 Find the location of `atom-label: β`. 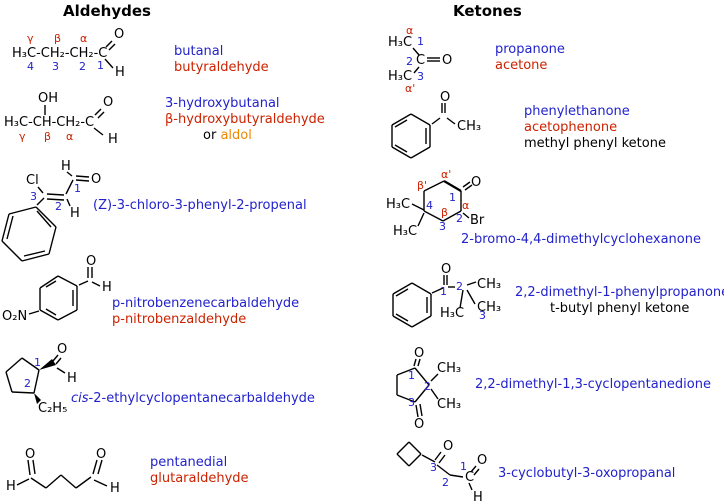

atom-label: β is located at coordinates (47, 136).